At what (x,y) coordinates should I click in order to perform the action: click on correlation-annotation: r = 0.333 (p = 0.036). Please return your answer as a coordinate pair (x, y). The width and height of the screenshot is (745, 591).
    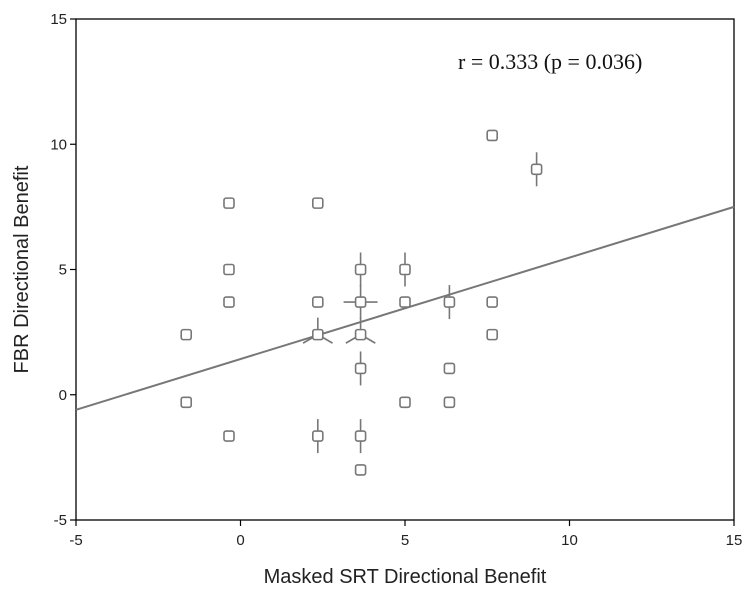
    Looking at the image, I should click on (550, 61).